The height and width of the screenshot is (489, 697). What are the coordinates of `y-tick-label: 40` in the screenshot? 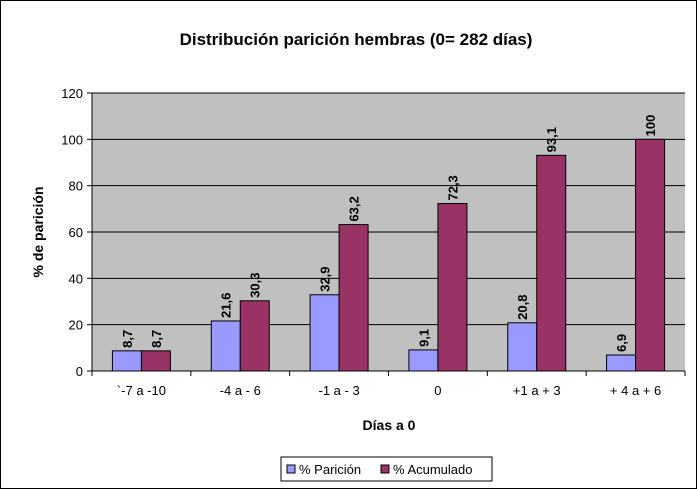 It's located at (76, 278).